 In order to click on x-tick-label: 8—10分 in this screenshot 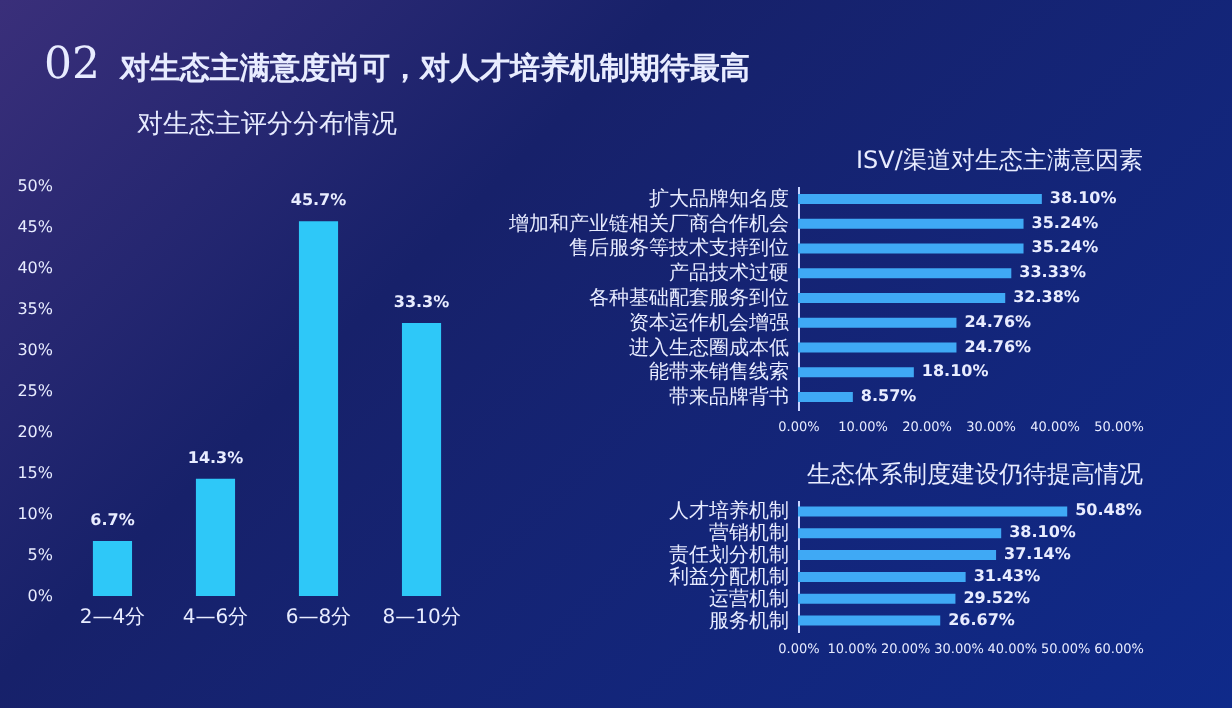, I will do `click(421, 617)`.